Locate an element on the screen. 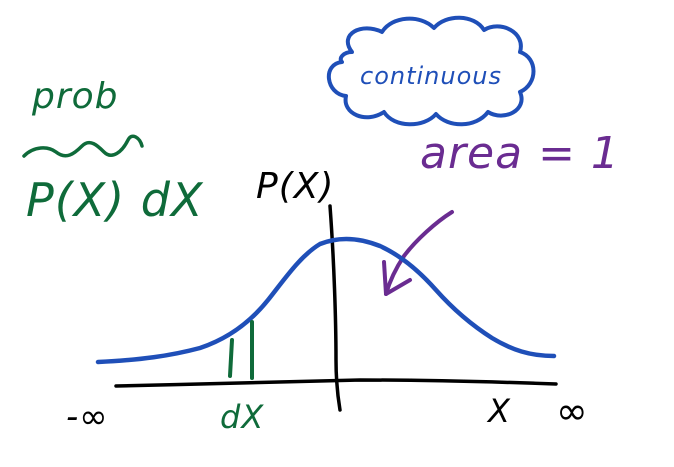  prob-label: prob is located at coordinates (75, 96).